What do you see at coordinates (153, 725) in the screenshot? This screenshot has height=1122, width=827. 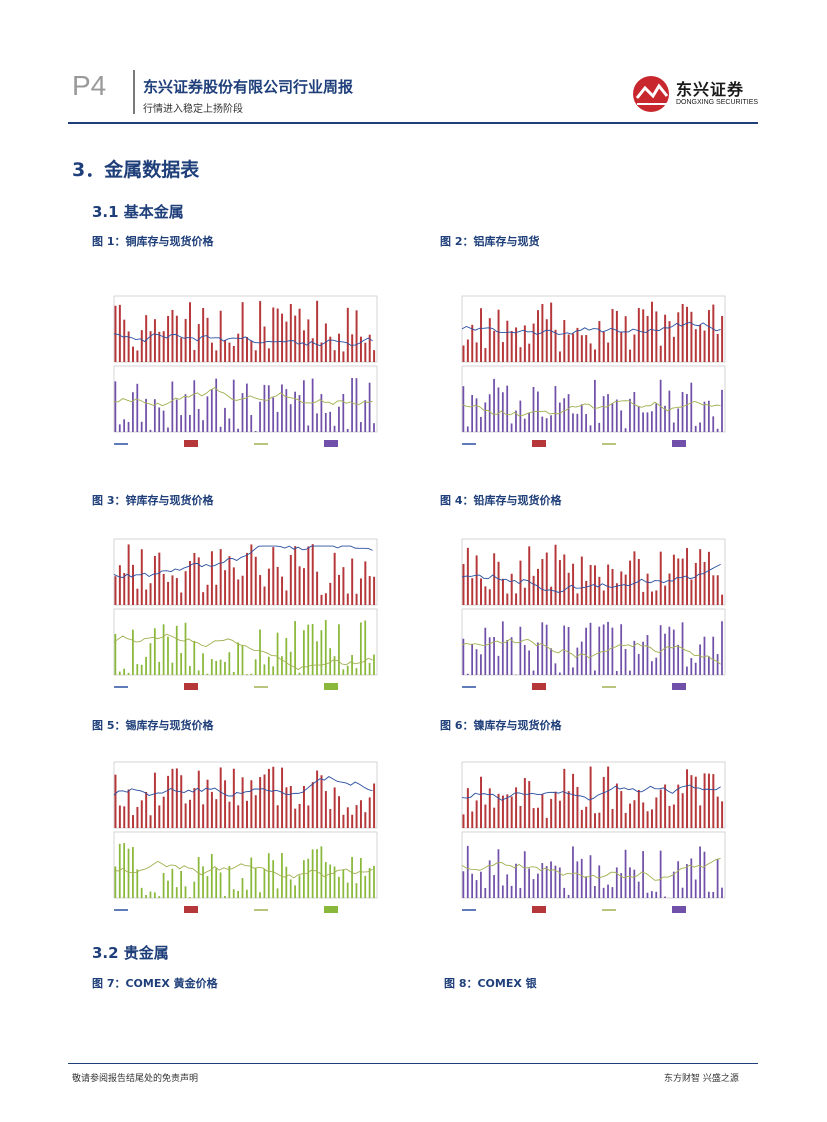 I see `figure-title-5: 图 5：锡库存与现货价格` at bounding box center [153, 725].